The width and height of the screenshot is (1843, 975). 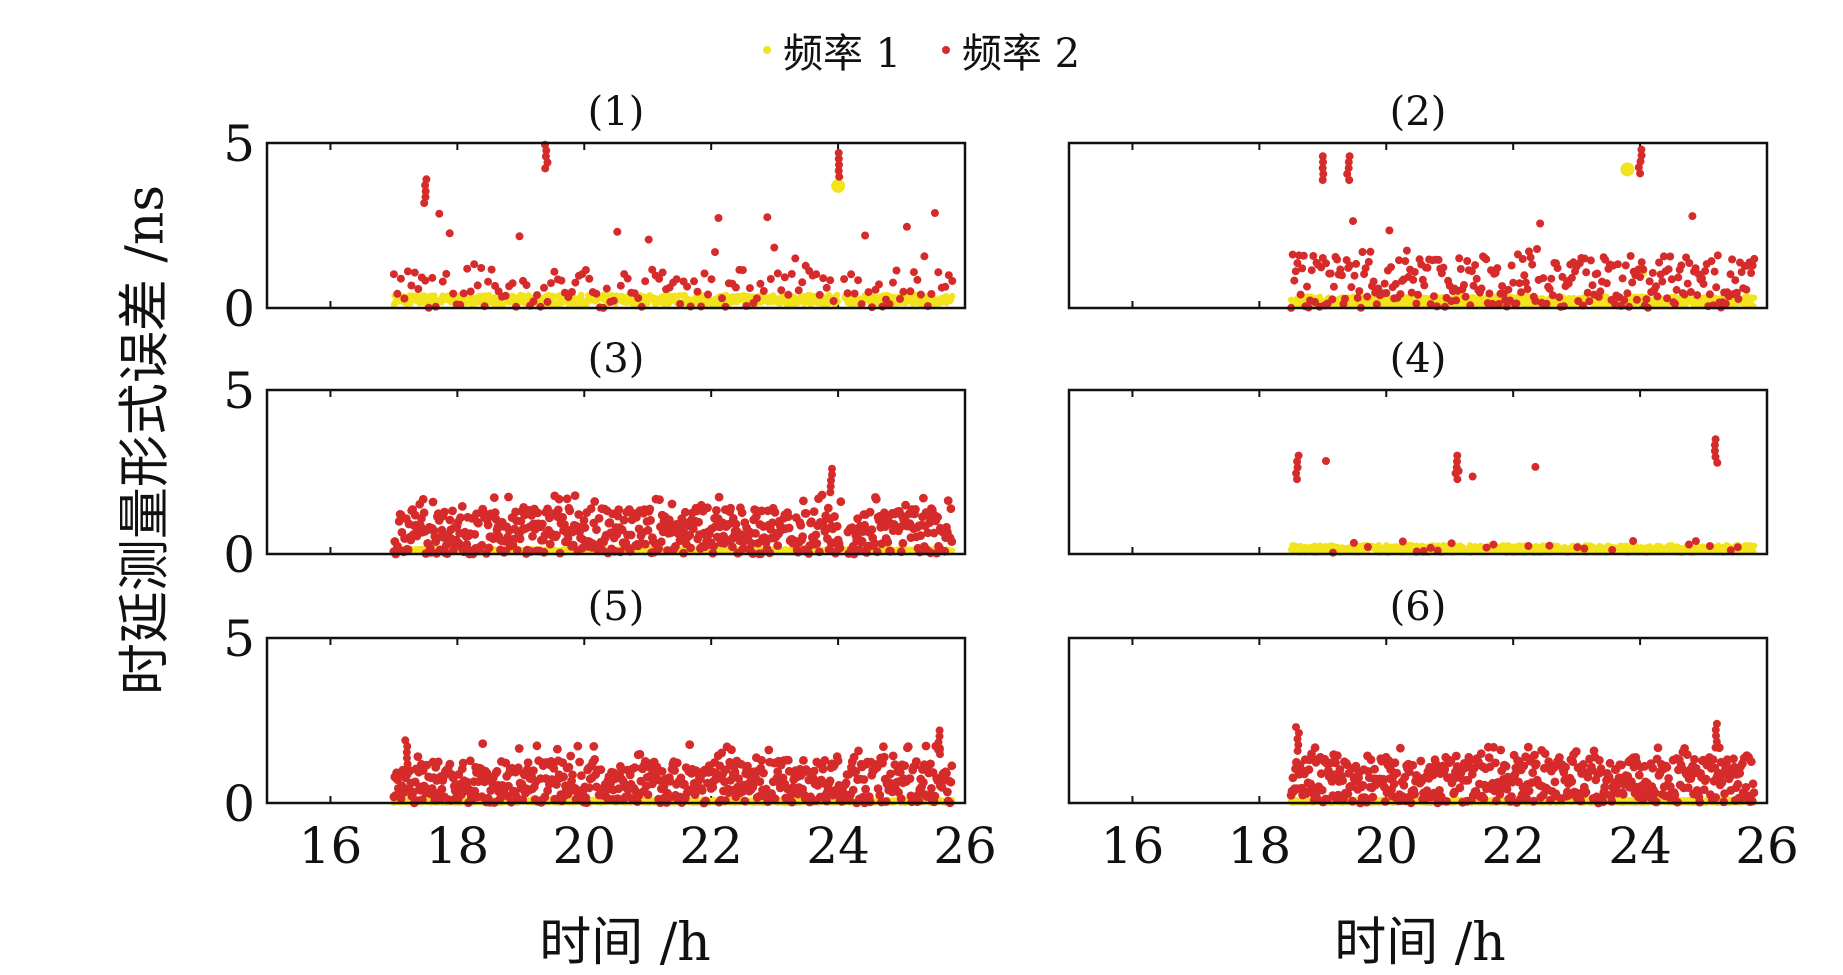 I want to click on plot-frame, so click(x=1418, y=472).